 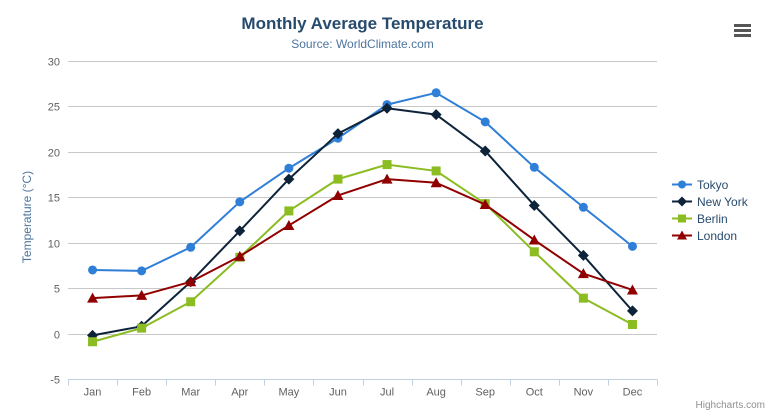 I want to click on legend-item-tokyo: Tokyo, so click(x=710, y=184).